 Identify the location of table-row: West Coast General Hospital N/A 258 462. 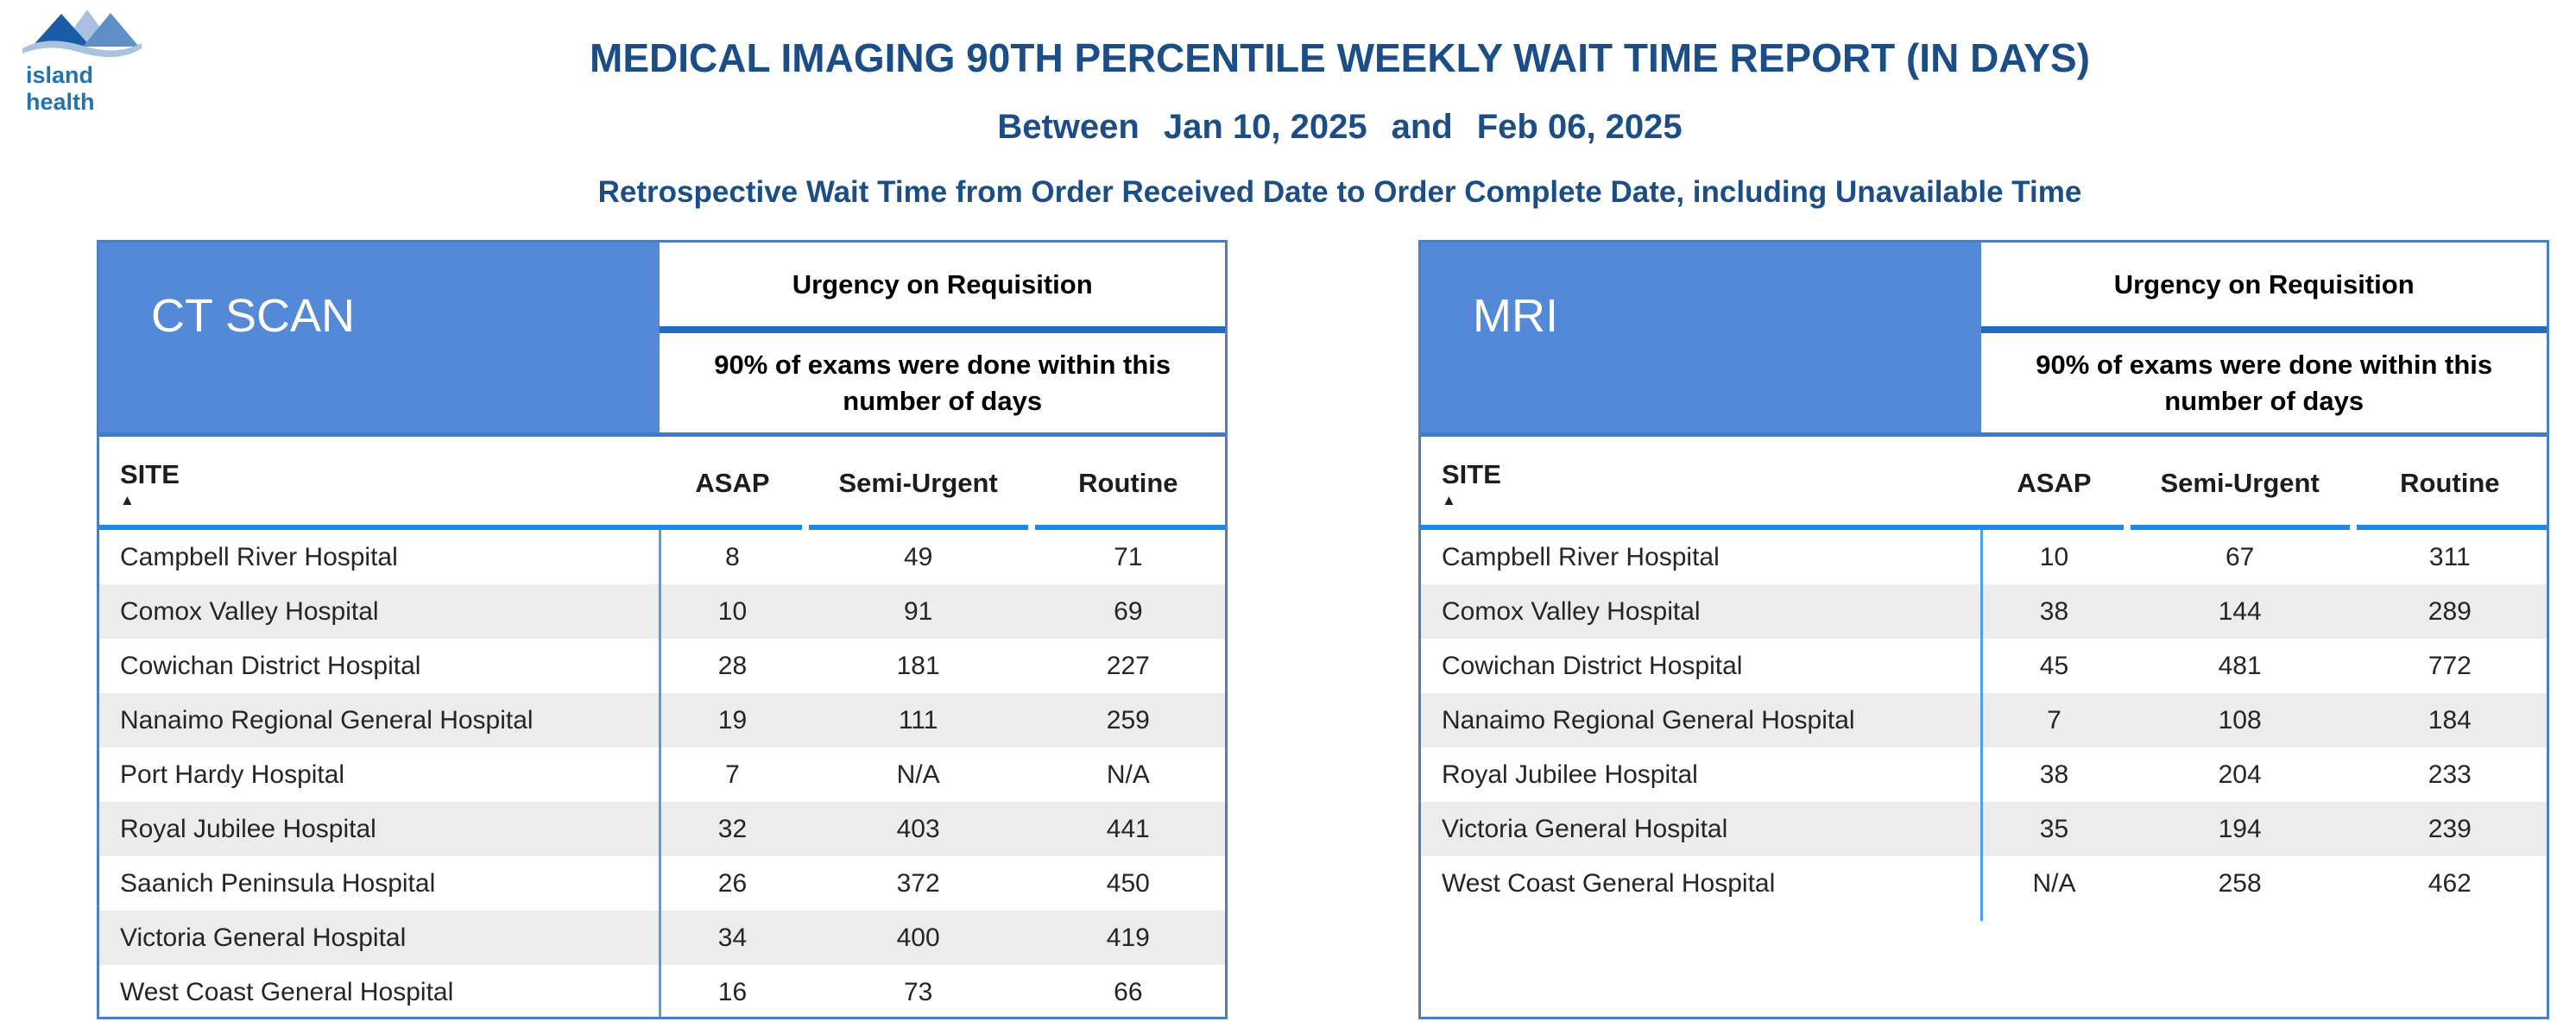
(1984, 883).